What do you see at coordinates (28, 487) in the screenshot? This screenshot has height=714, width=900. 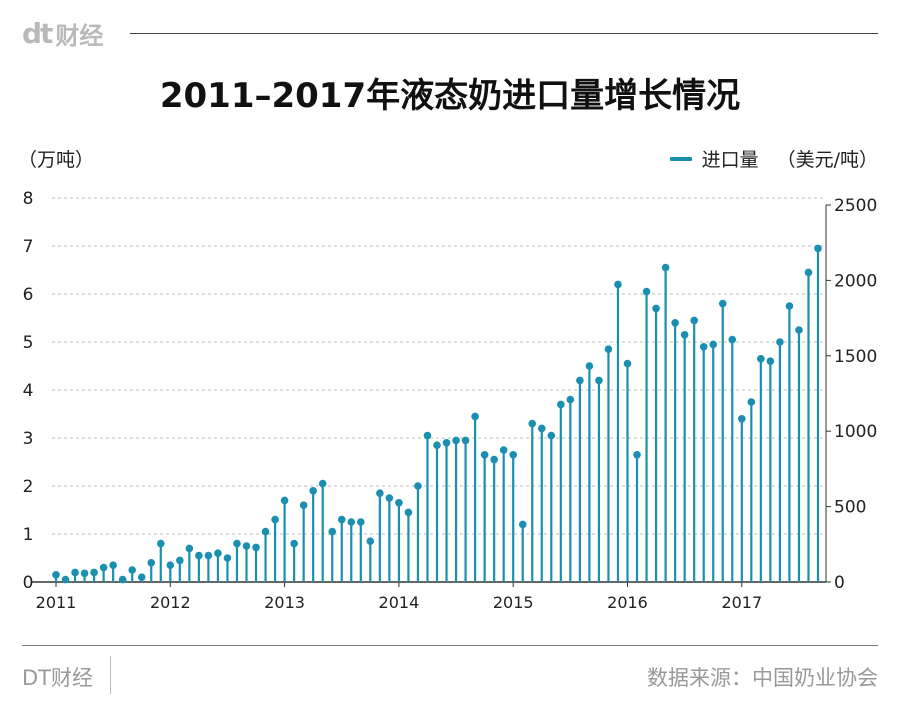 I see `left-tick-label: 2` at bounding box center [28, 487].